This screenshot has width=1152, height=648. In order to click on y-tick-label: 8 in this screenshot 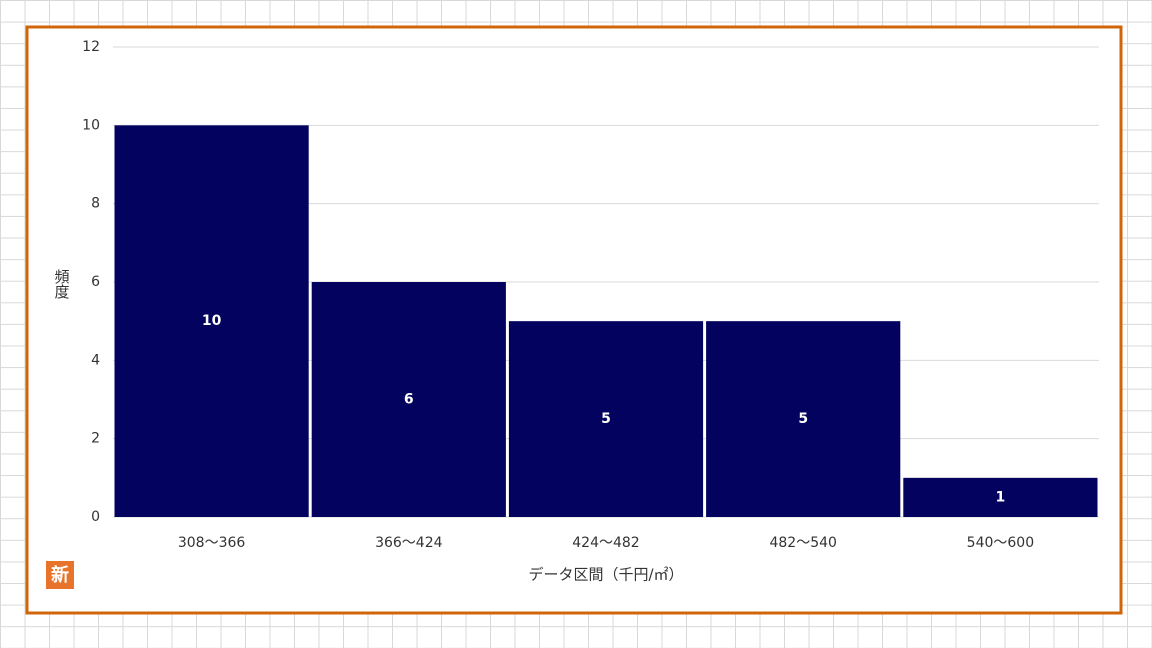, I will do `click(95, 204)`.